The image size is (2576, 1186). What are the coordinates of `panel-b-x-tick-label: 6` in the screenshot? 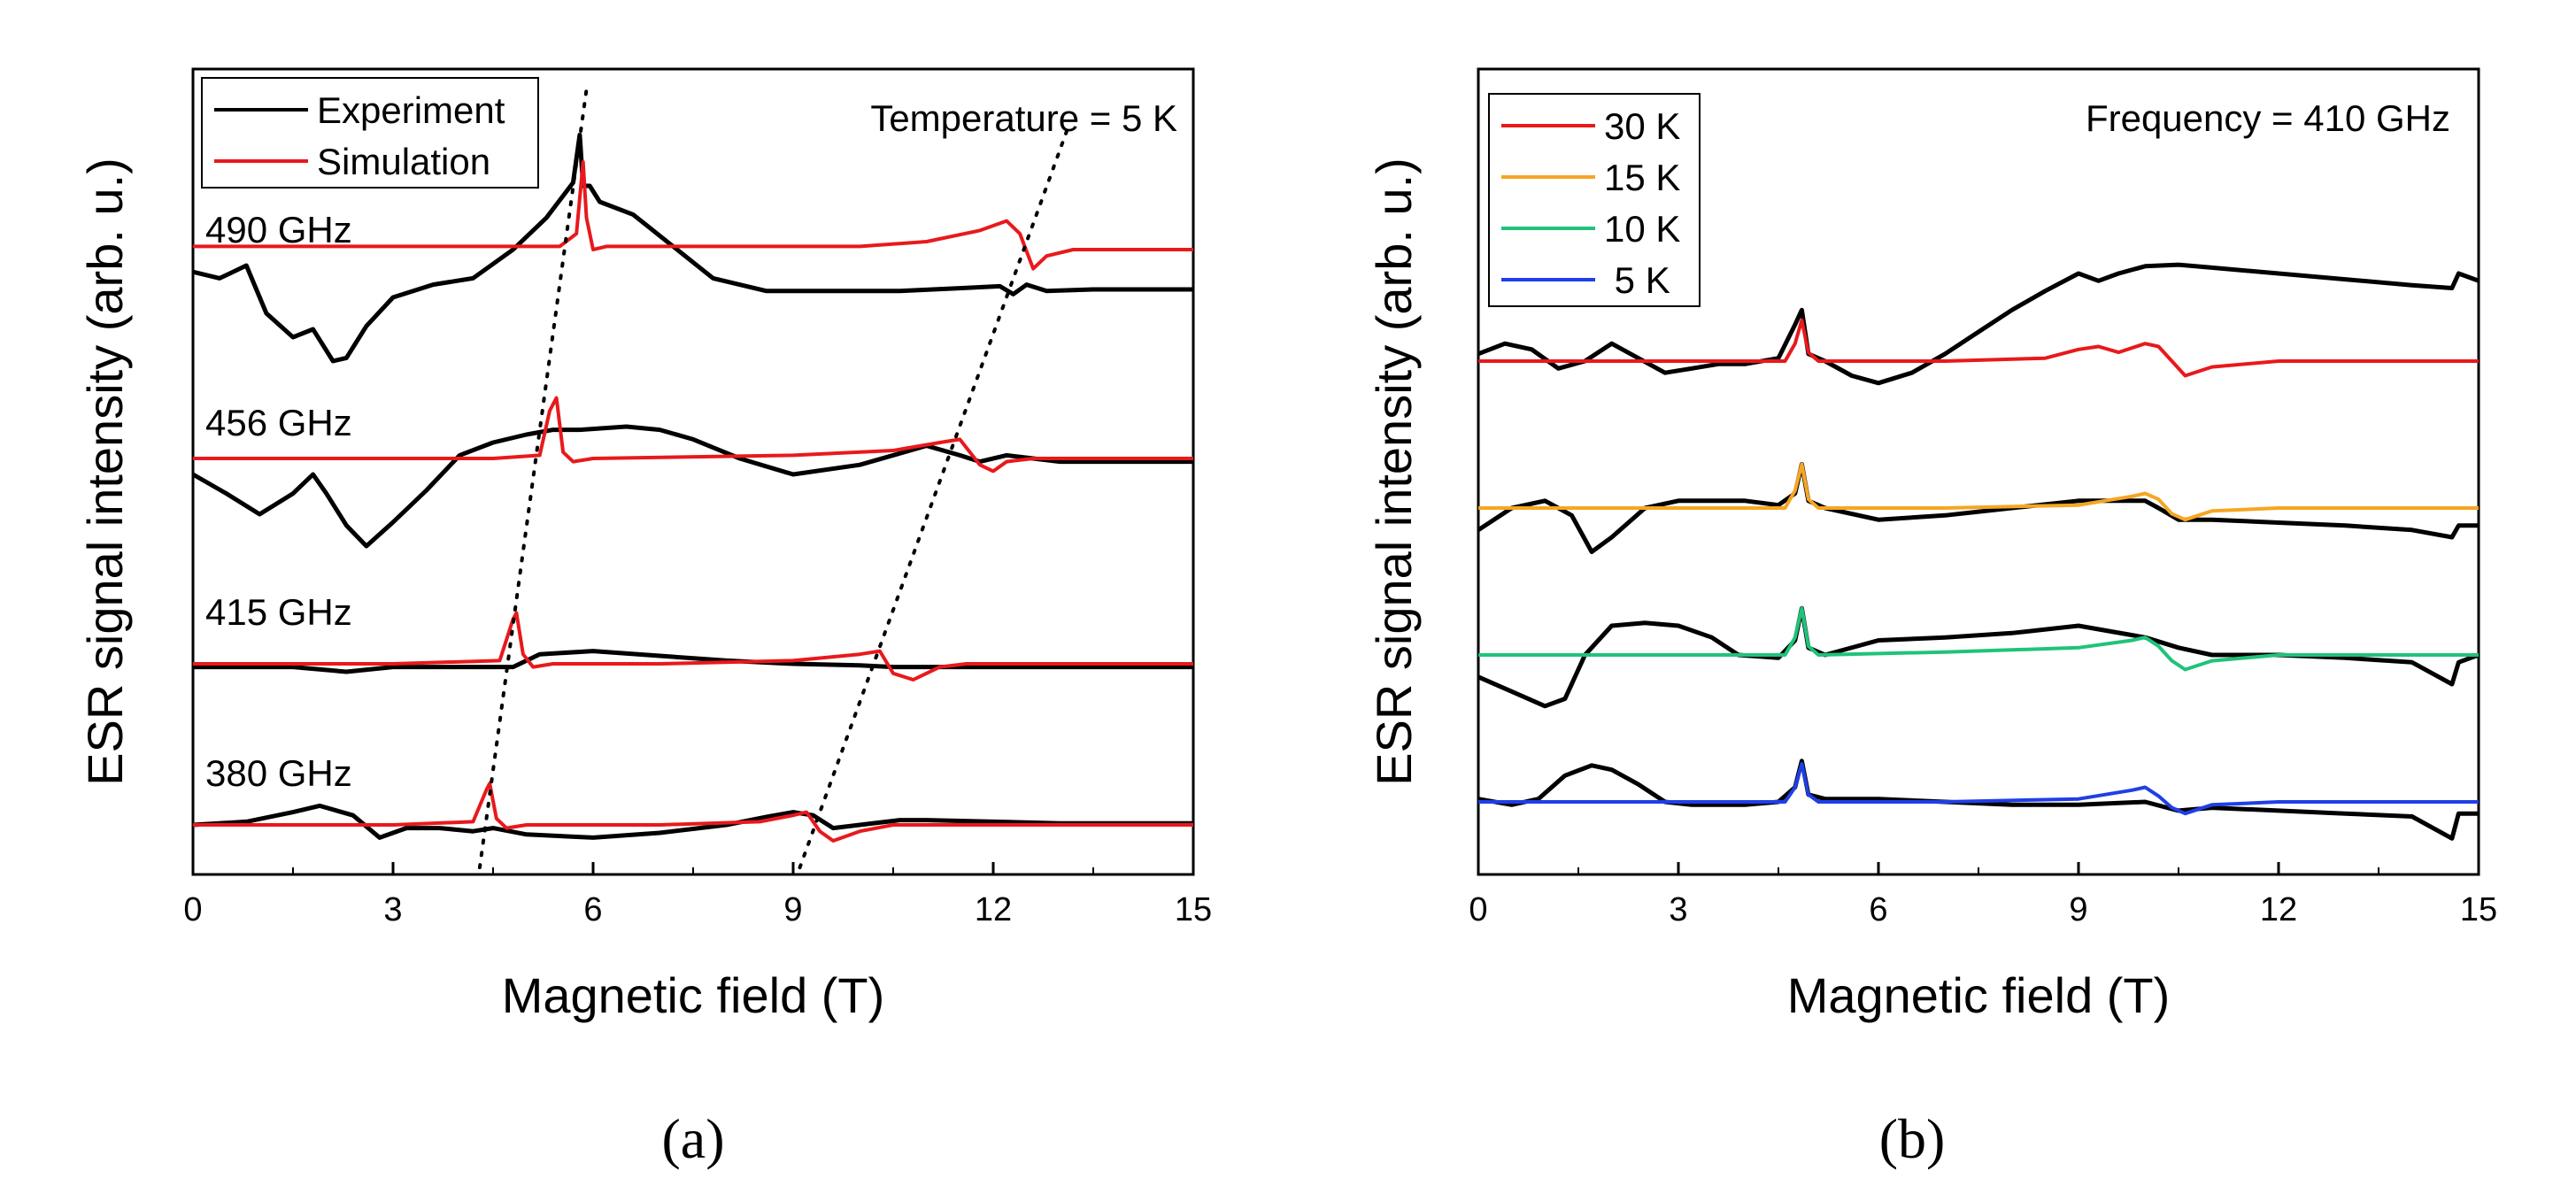 It's located at (1878, 909).